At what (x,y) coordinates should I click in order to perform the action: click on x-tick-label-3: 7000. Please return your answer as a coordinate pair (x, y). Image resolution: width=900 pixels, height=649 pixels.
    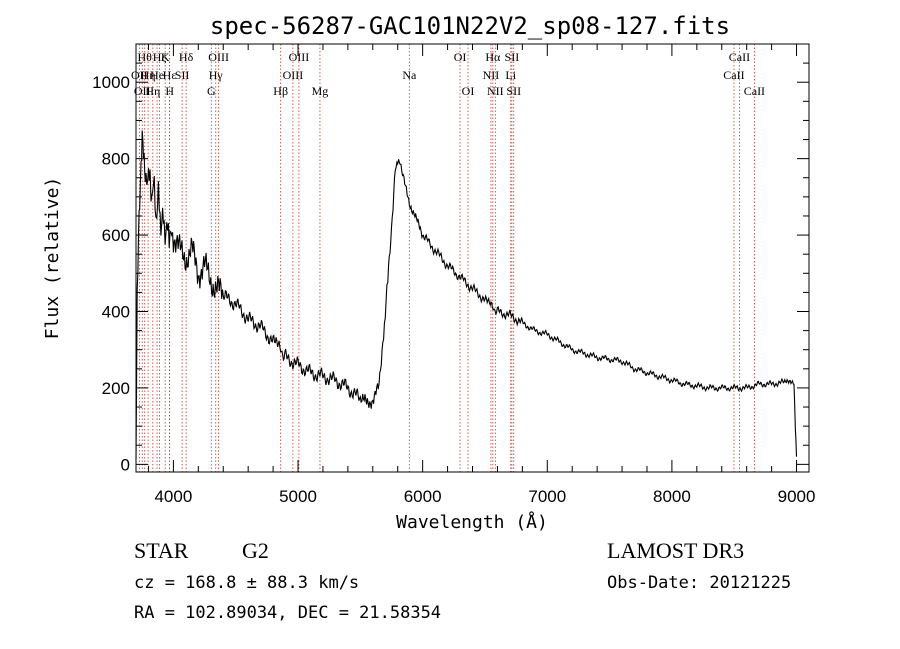
    Looking at the image, I should click on (547, 496).